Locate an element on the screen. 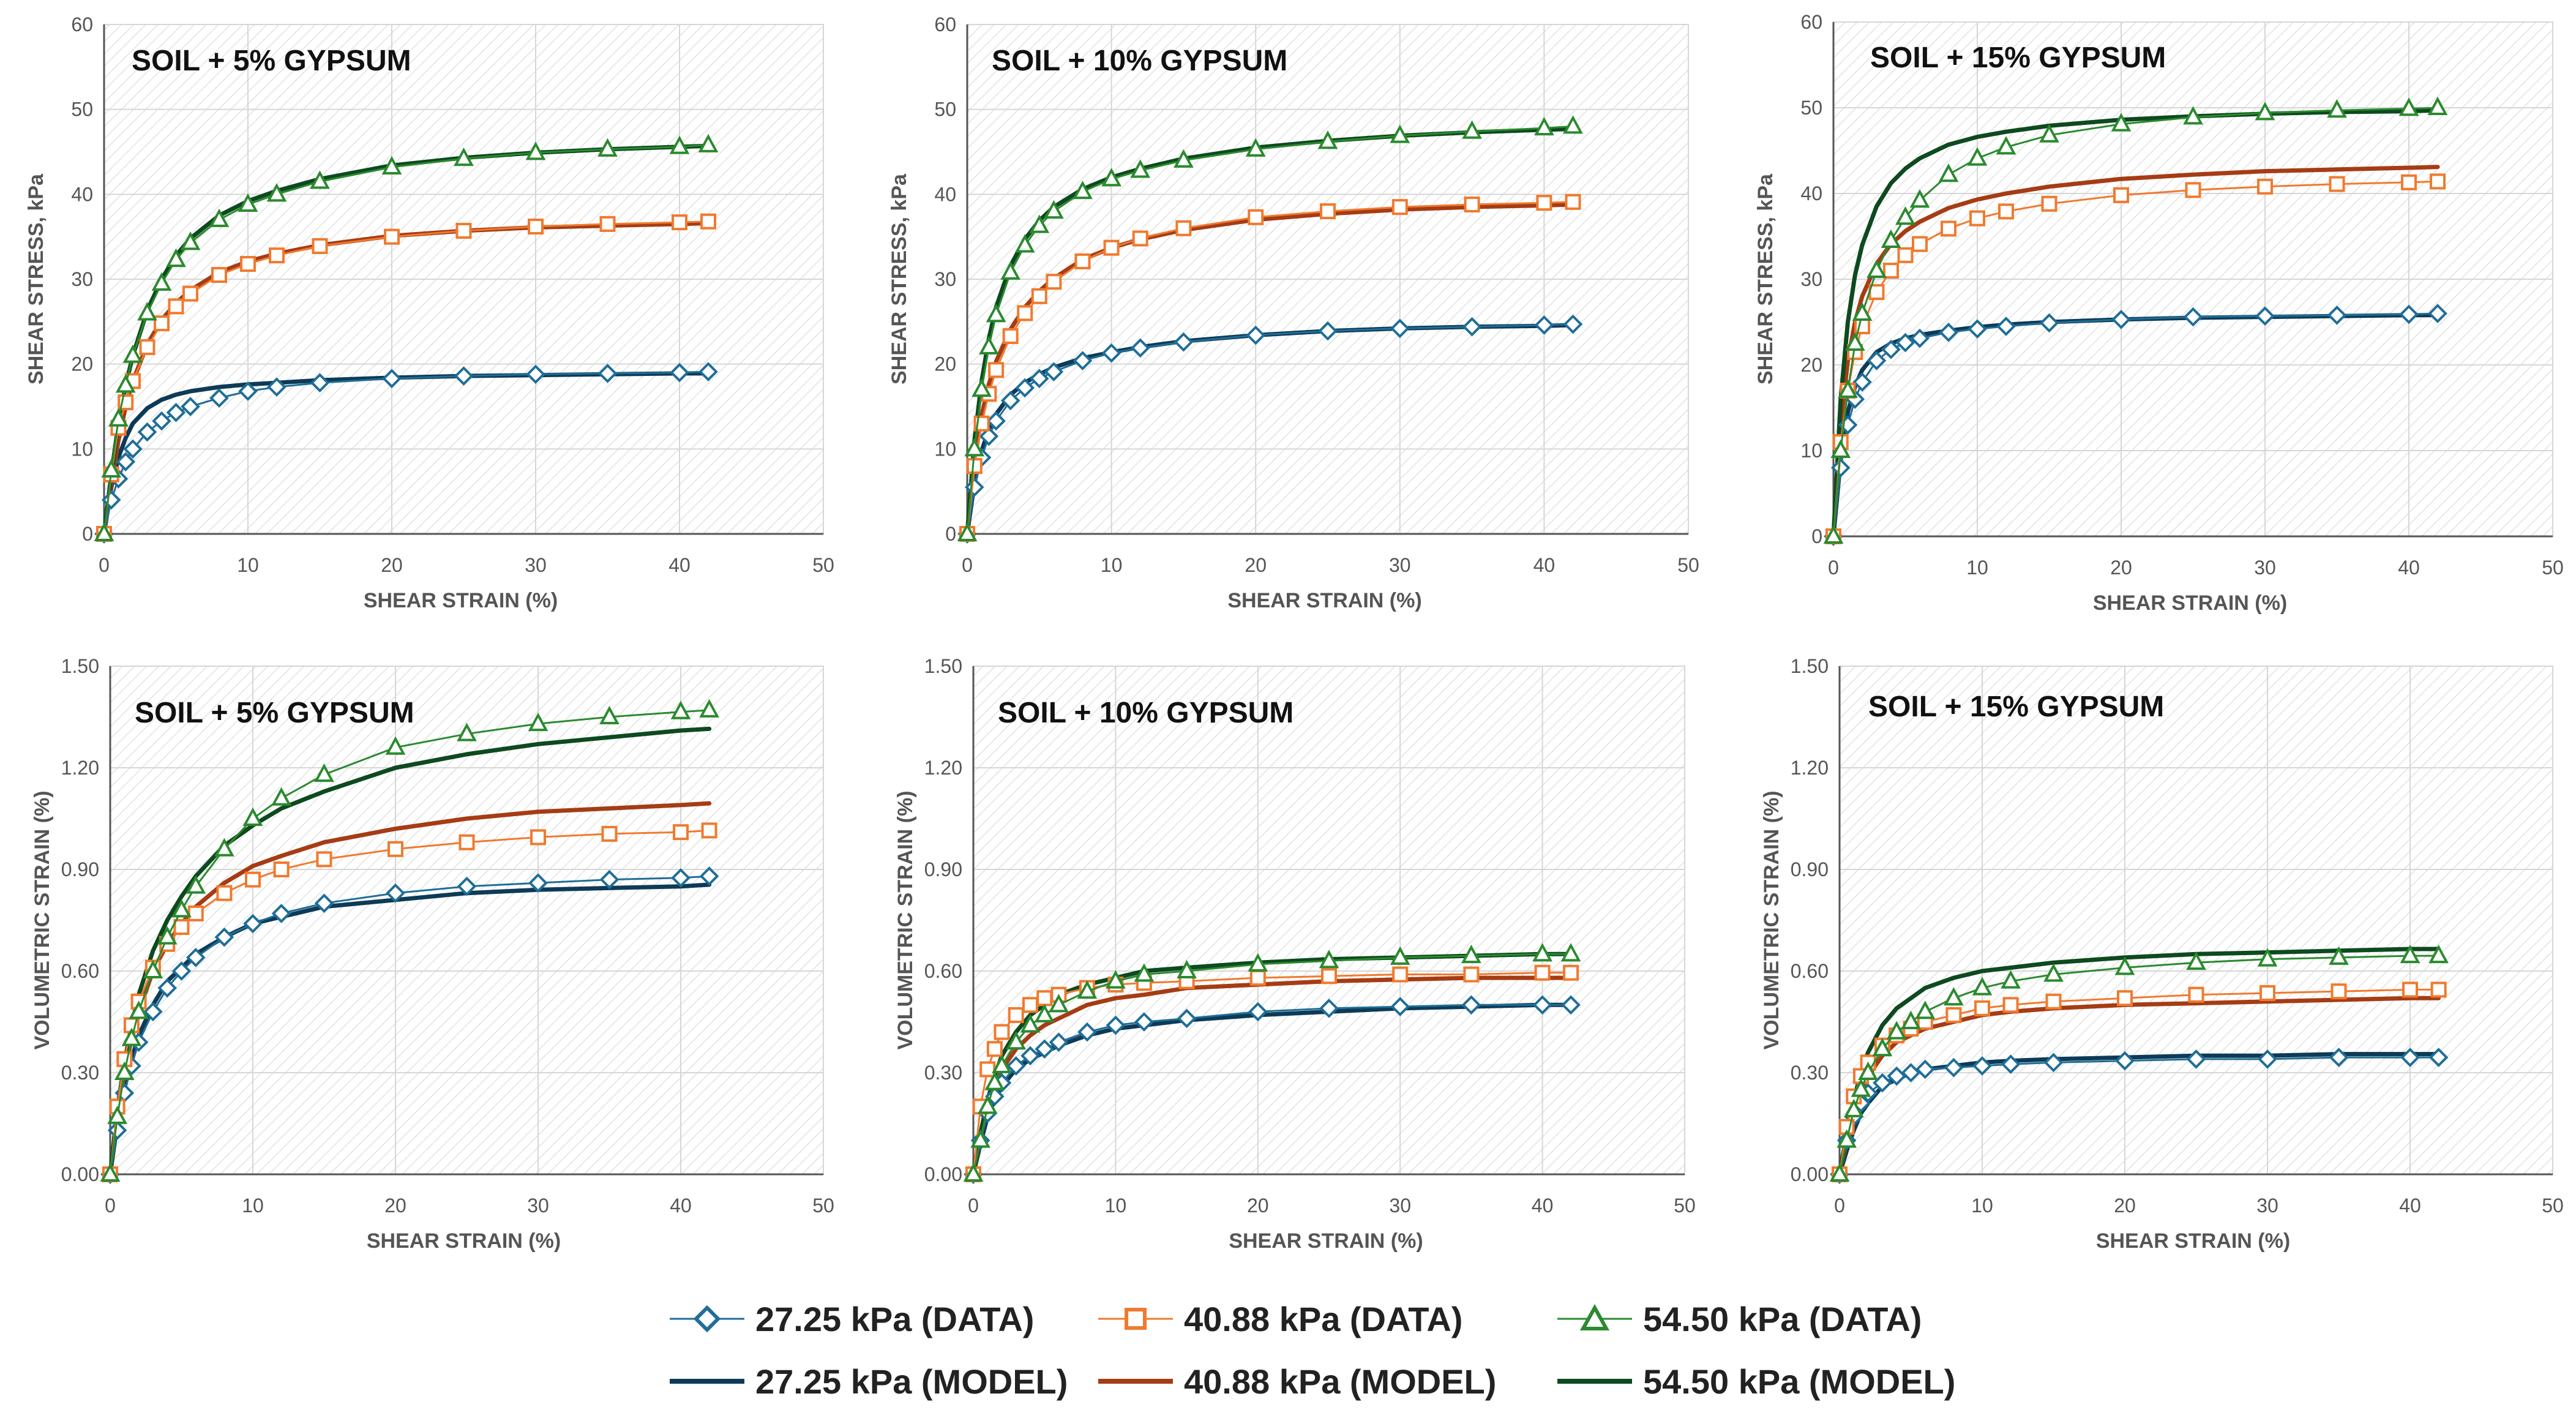 The image size is (2576, 1418). y-tick-label: 0 is located at coordinates (1817, 536).